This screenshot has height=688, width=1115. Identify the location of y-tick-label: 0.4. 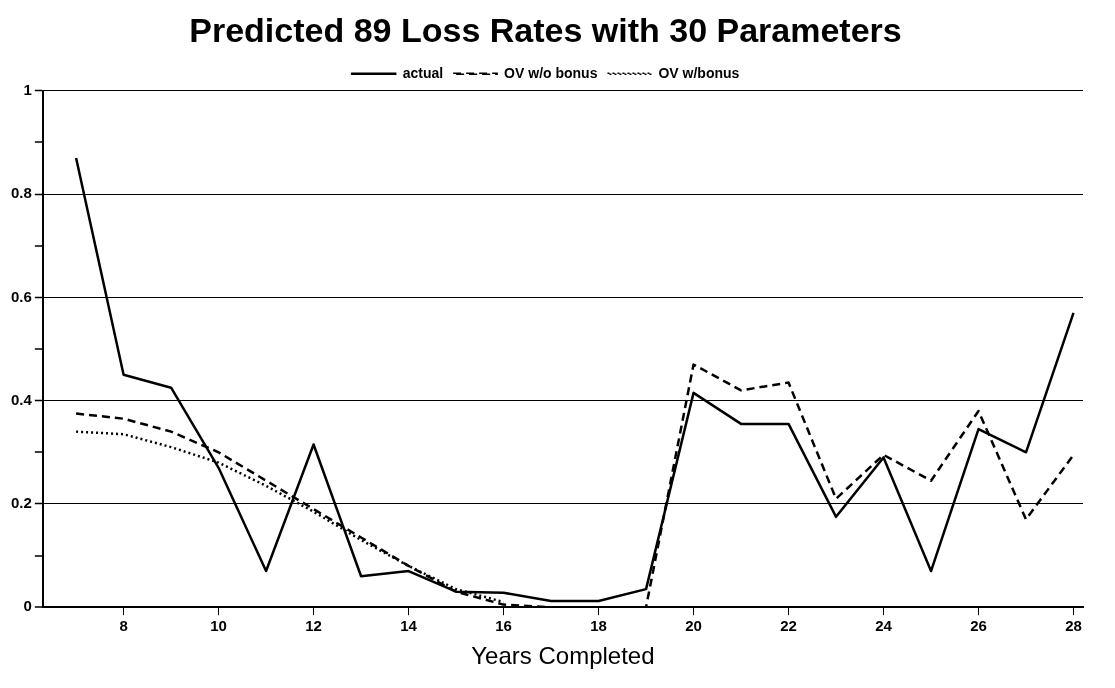
(21, 399).